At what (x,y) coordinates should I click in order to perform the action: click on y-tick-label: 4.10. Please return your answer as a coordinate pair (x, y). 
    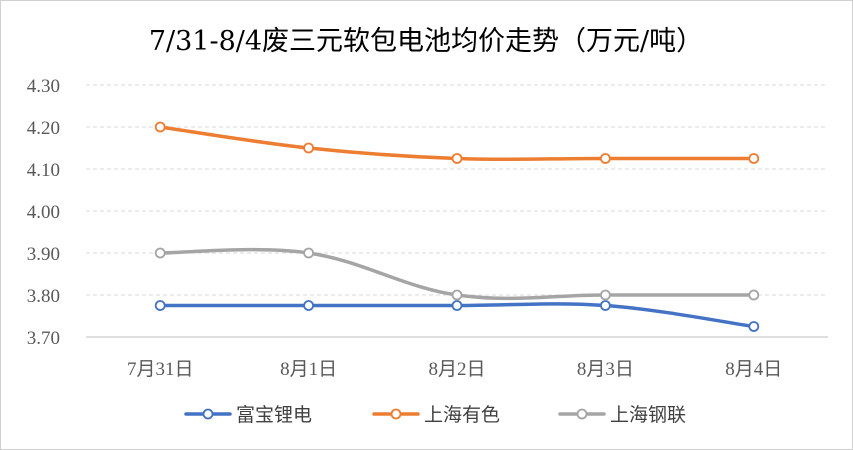
    Looking at the image, I should click on (43, 170).